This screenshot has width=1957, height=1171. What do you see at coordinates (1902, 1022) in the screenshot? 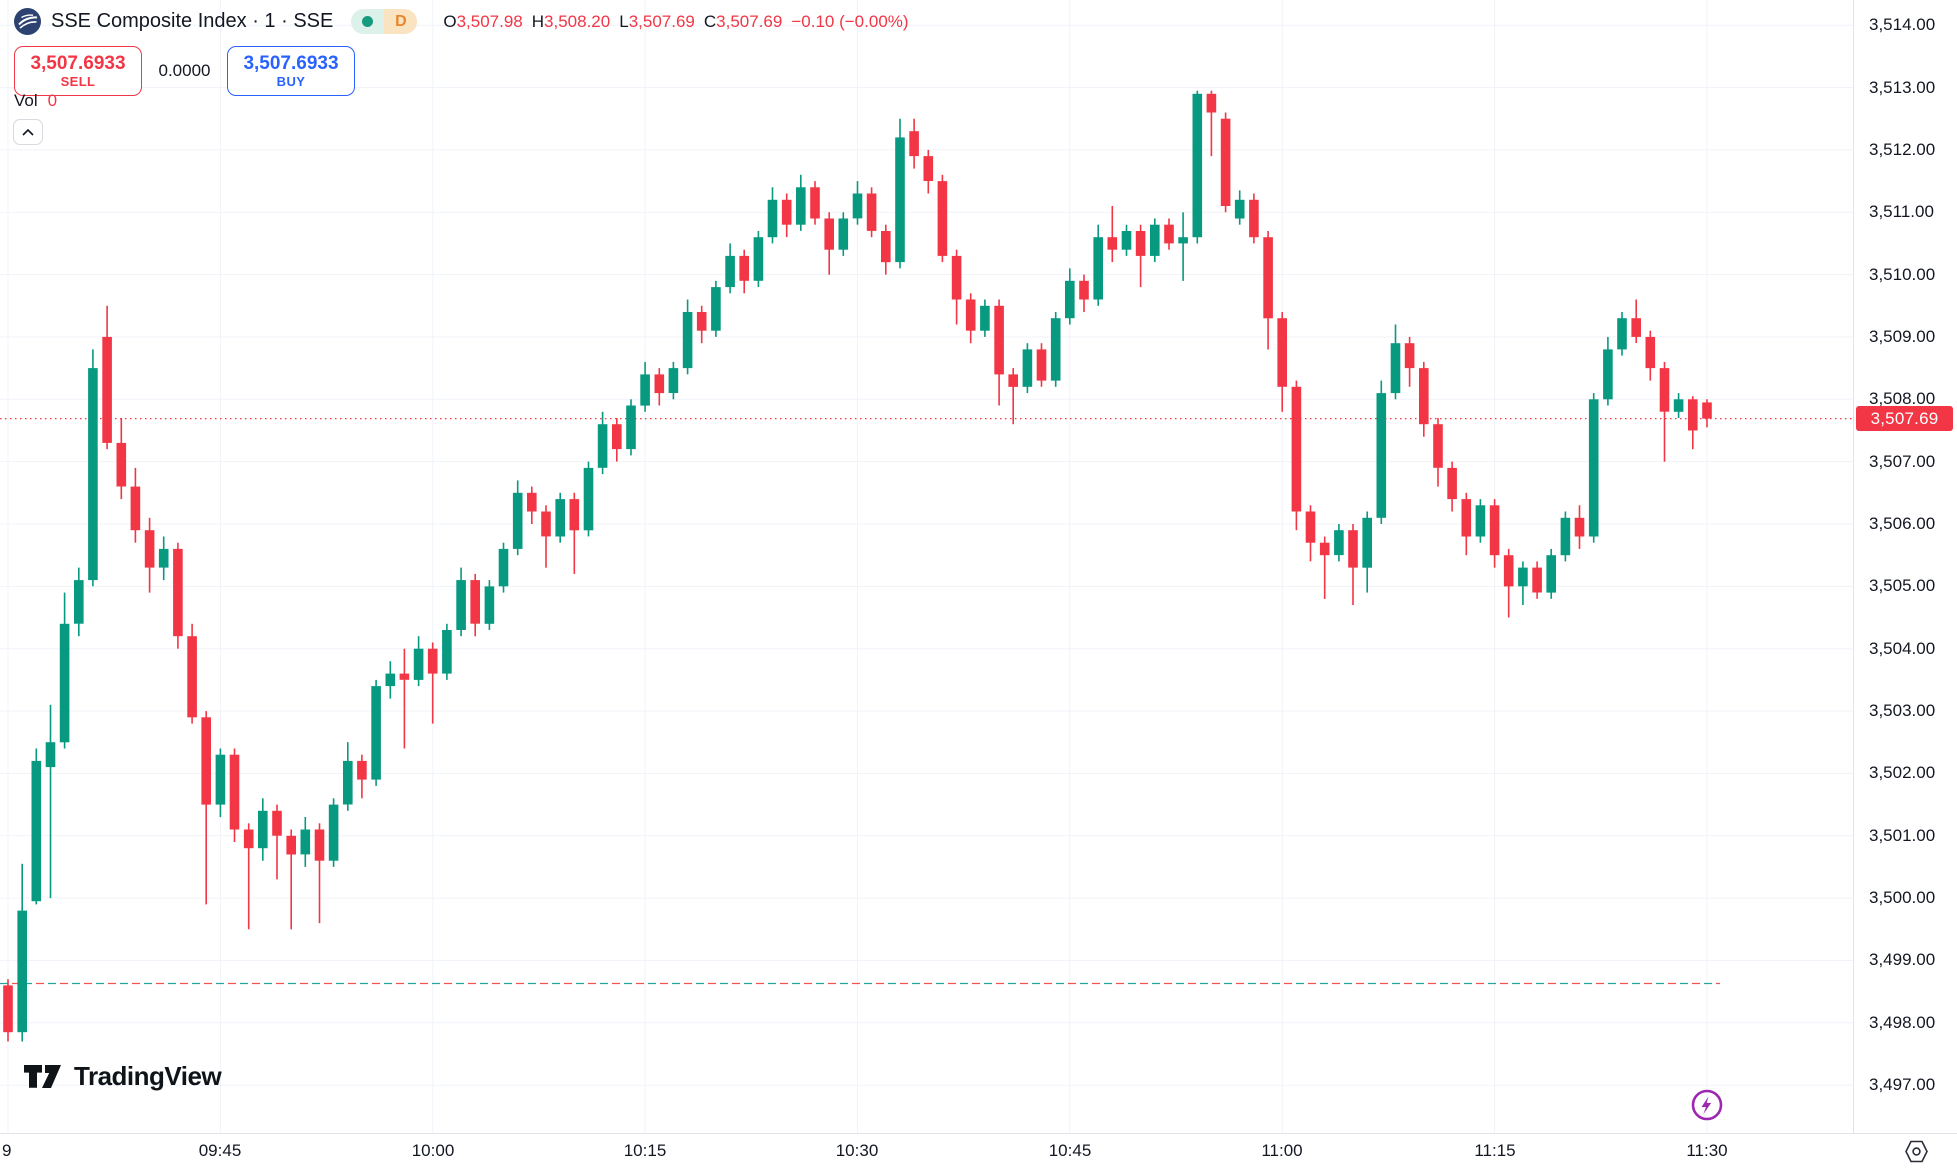
I see `price-tick-label: 3,498.00` at bounding box center [1902, 1022].